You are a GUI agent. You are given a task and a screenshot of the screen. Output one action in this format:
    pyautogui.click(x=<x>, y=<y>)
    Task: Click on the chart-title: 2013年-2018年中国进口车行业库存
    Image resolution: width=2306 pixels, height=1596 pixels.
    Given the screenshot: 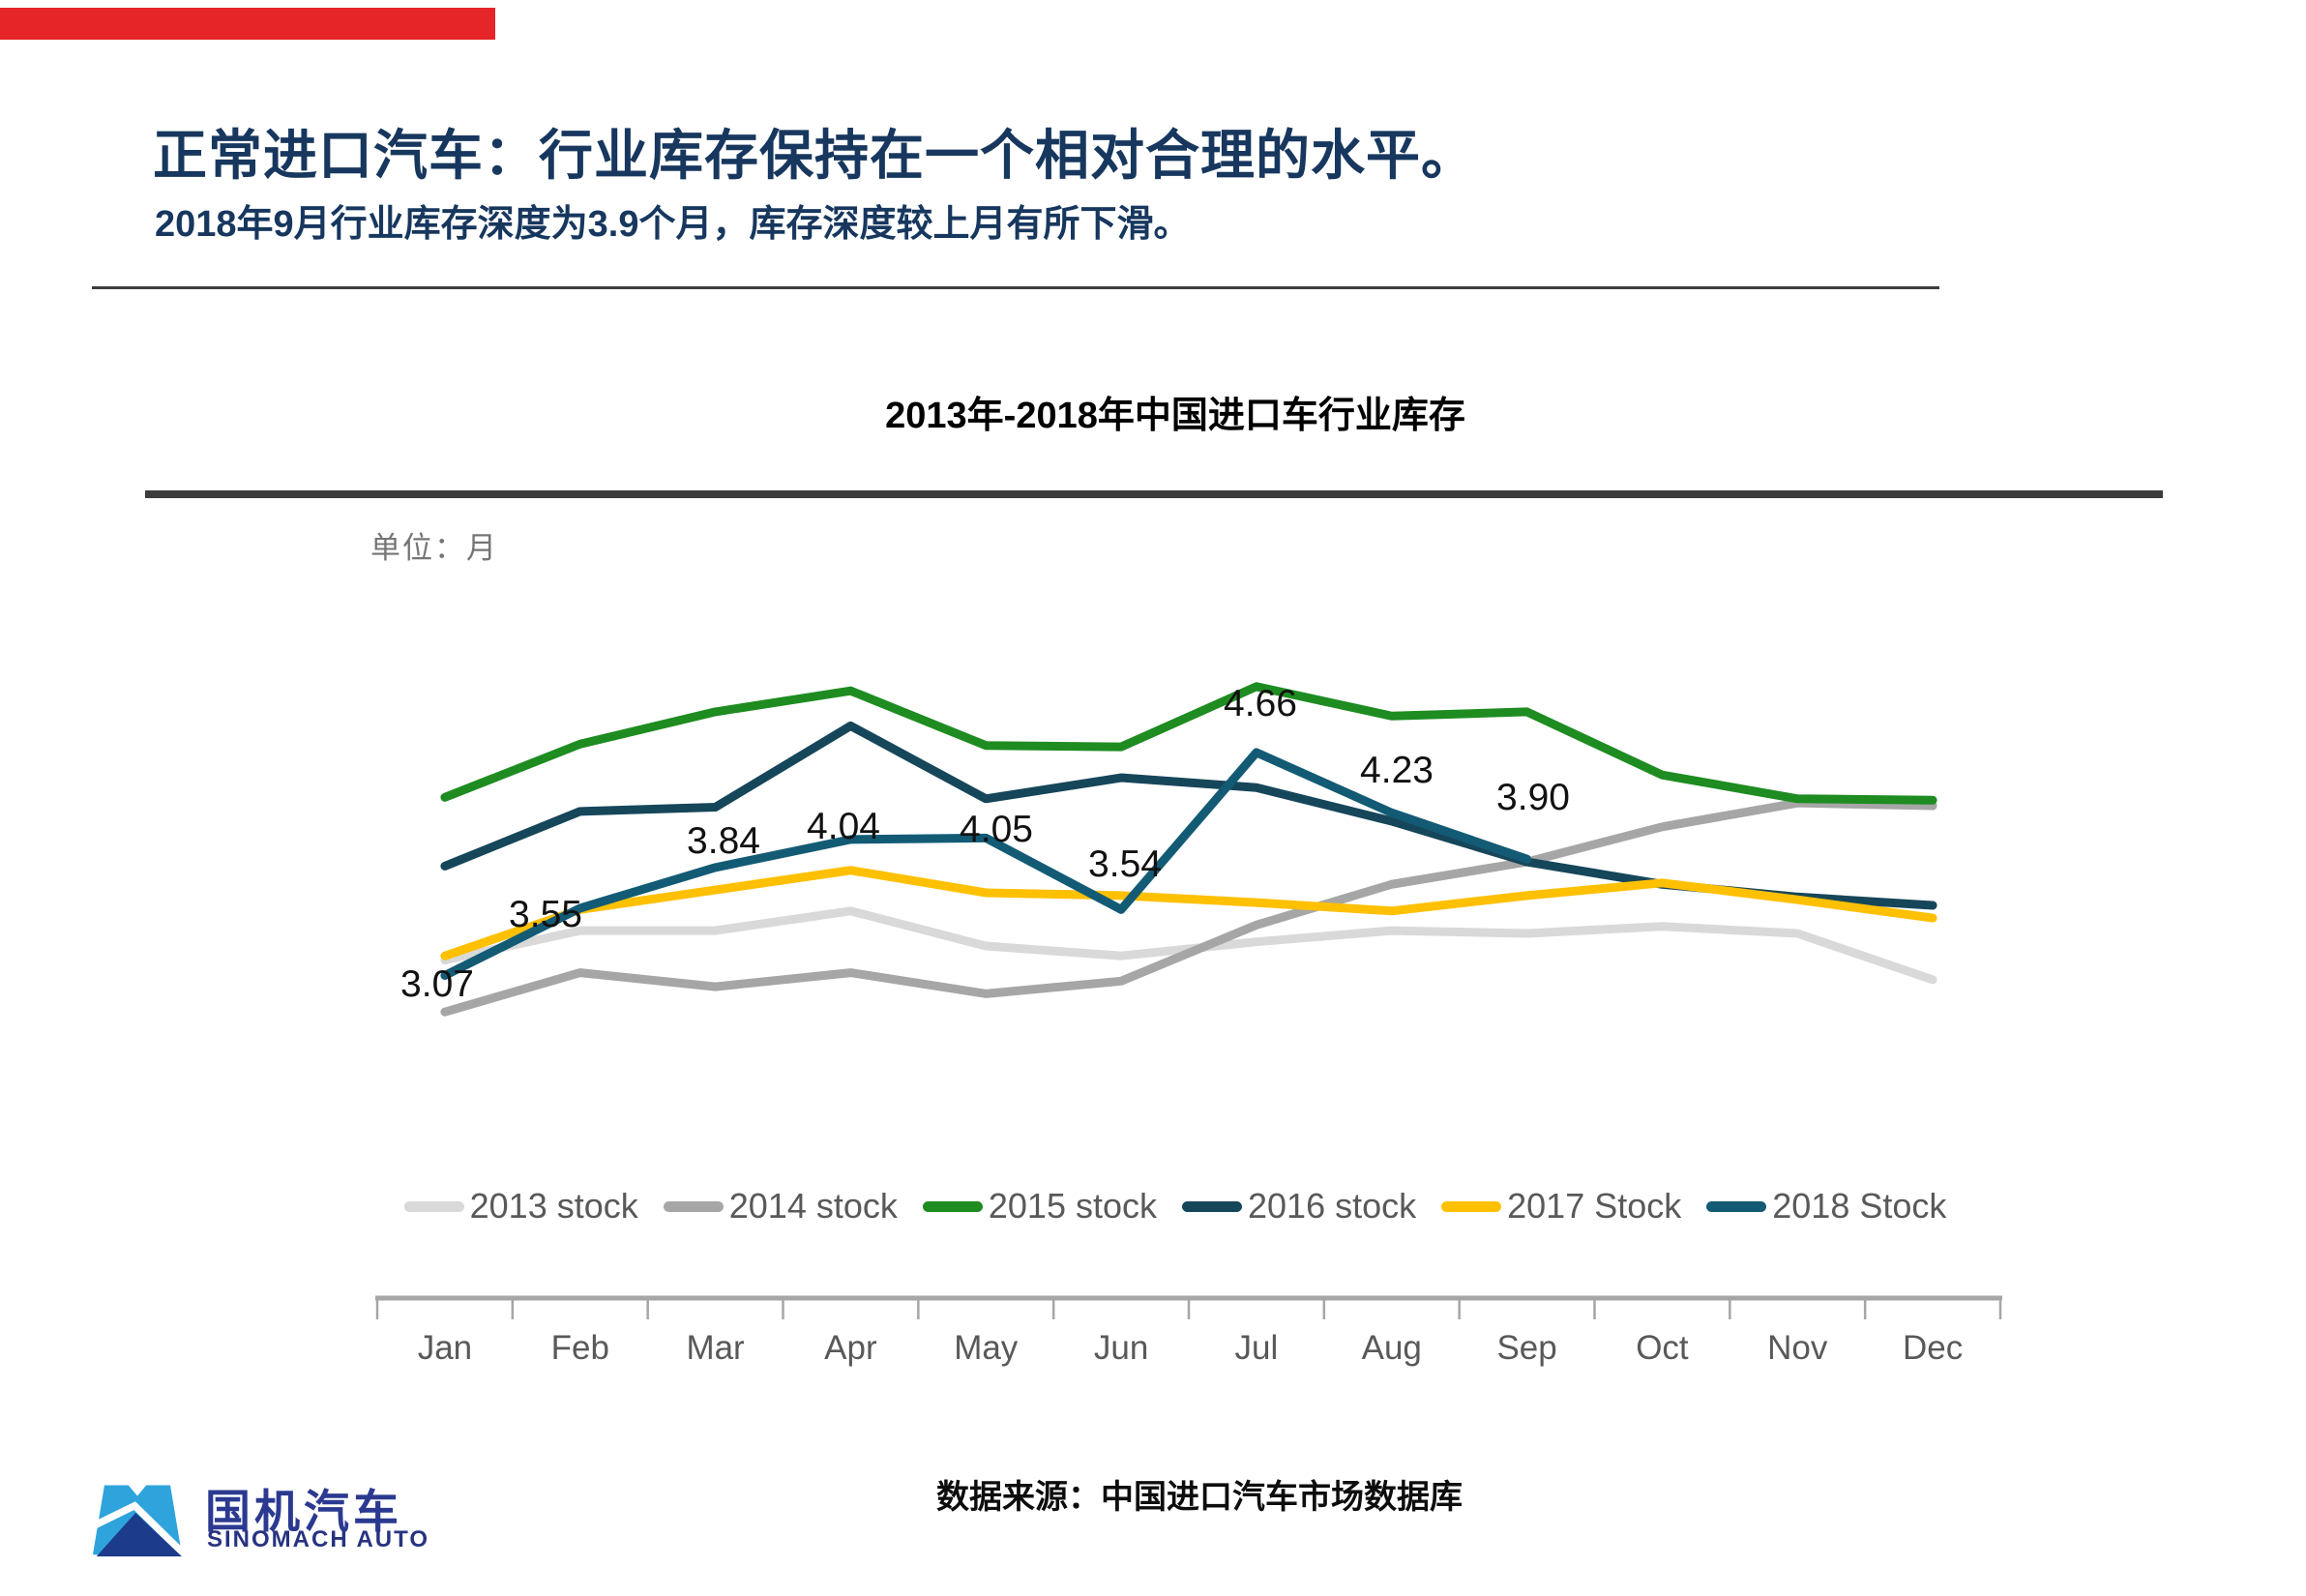 What is the action you would take?
    pyautogui.click(x=1175, y=416)
    